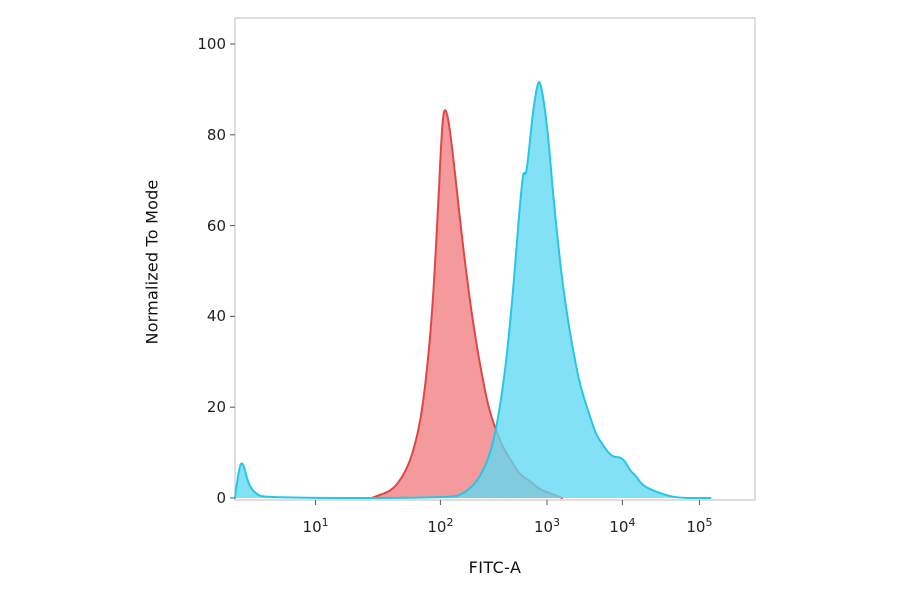  I want to click on y-tick-label: 0, so click(221, 498).